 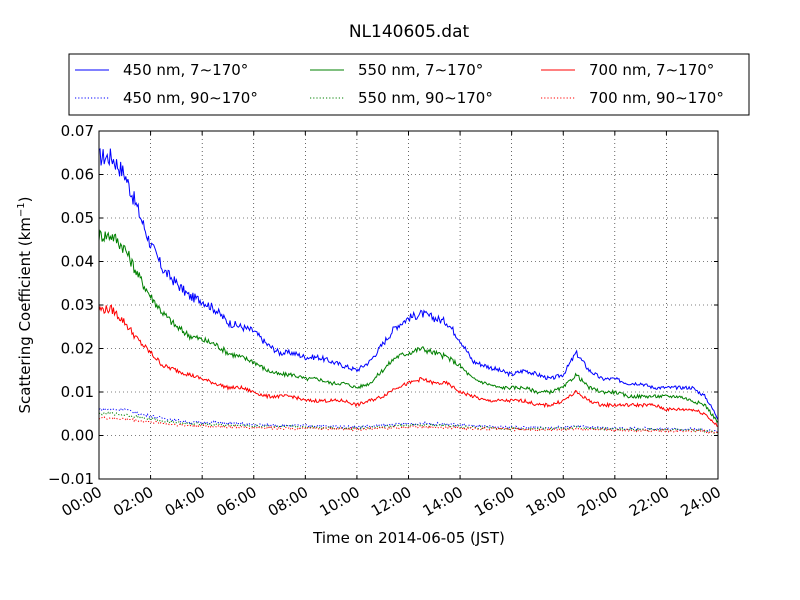 I want to click on legend-label: 550 nm, 90∼170°, so click(x=425, y=98).